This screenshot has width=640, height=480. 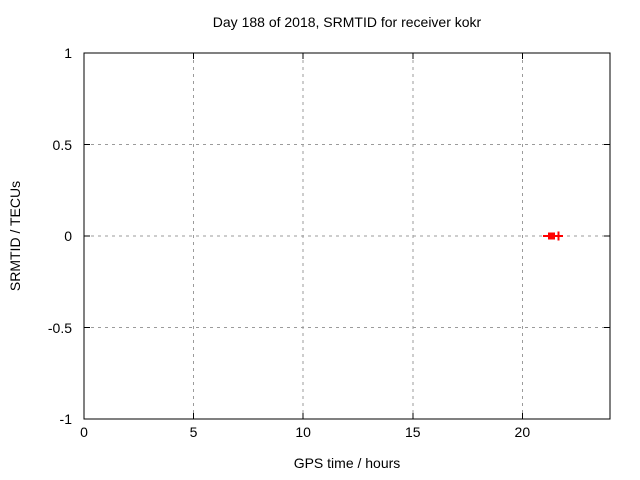 What do you see at coordinates (412, 432) in the screenshot?
I see `x-tick-label: 15` at bounding box center [412, 432].